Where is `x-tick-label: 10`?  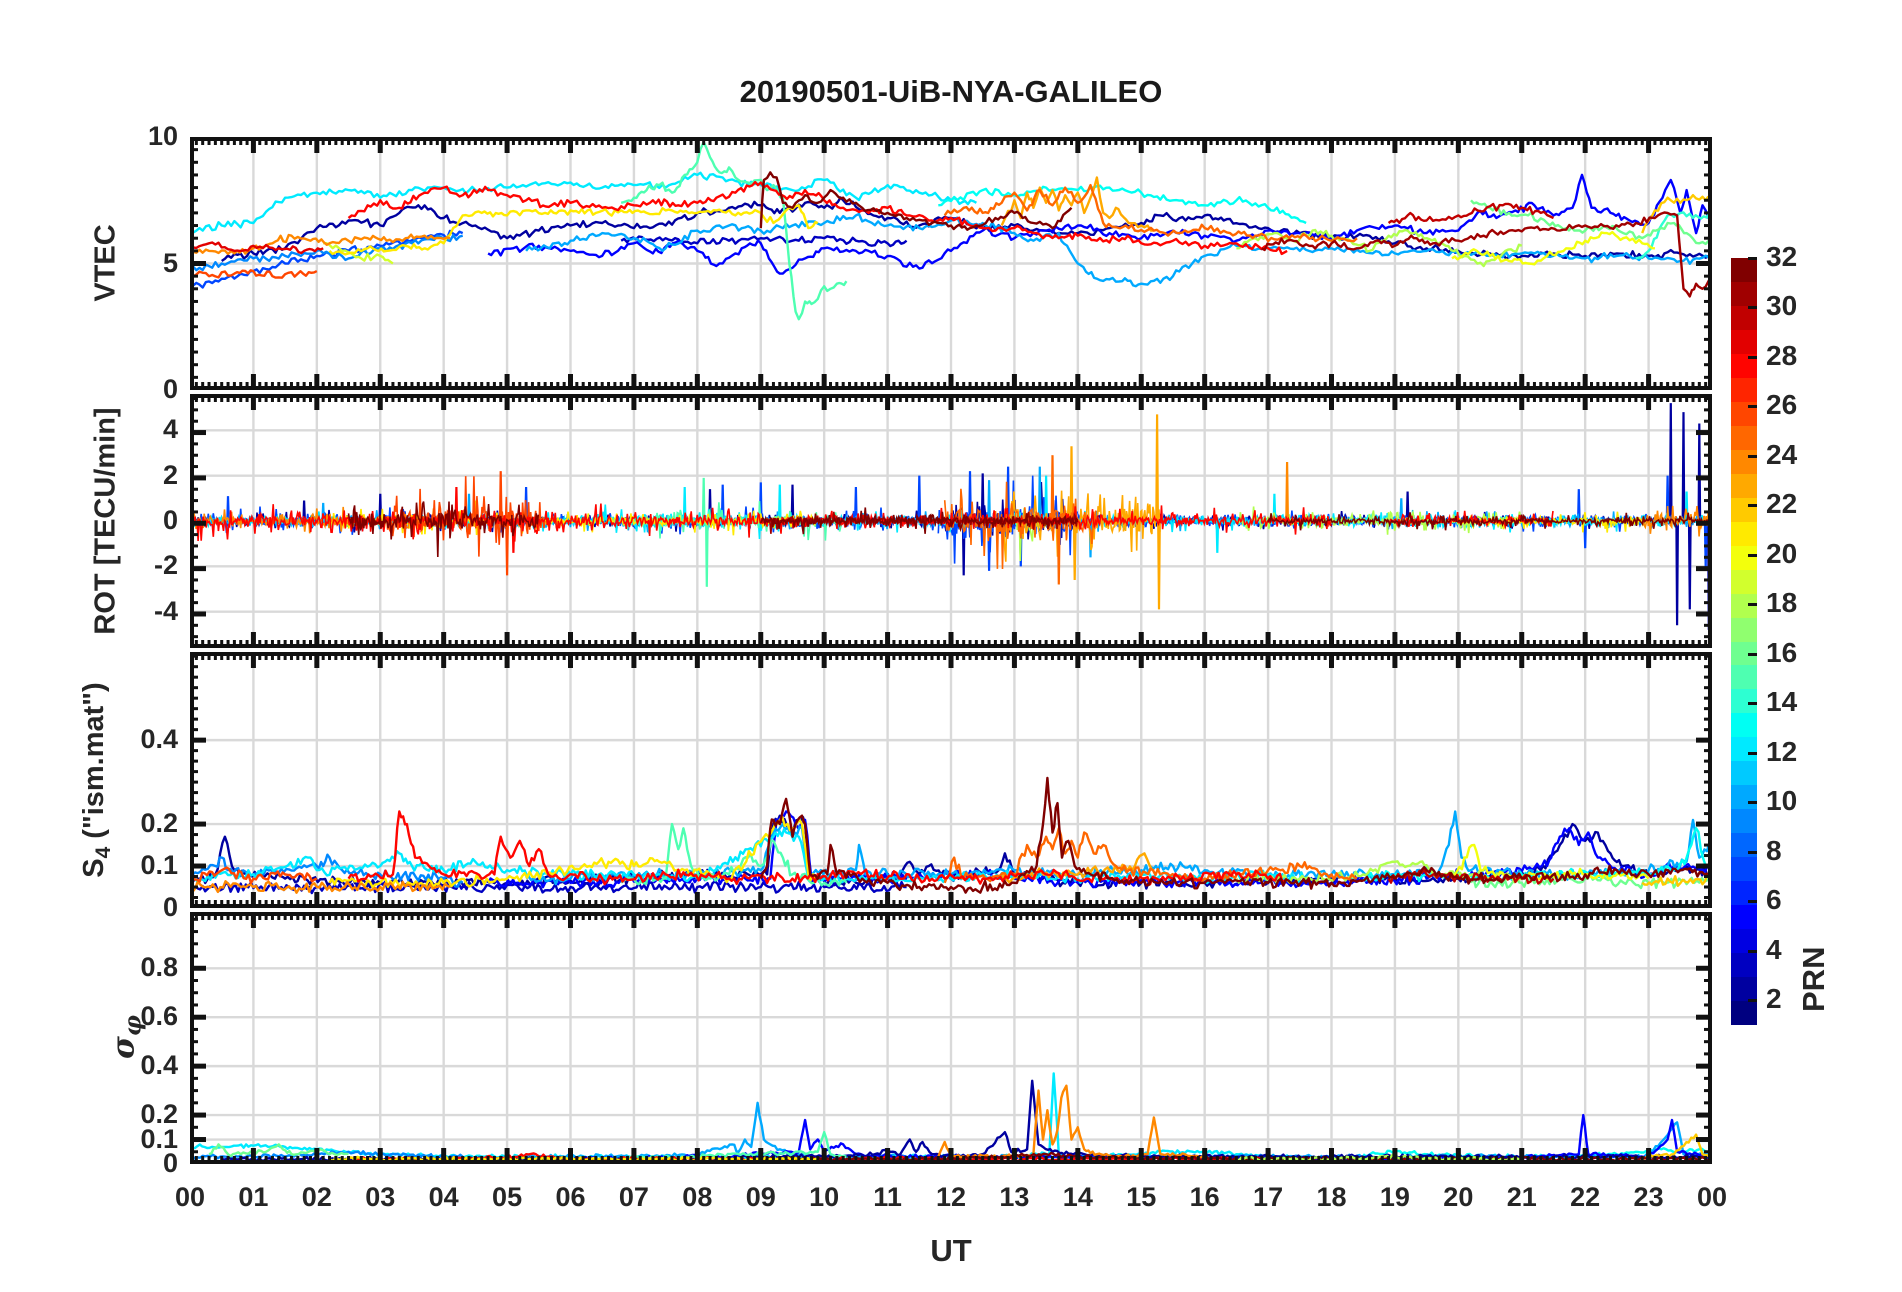 x-tick-label: 10 is located at coordinates (824, 1197).